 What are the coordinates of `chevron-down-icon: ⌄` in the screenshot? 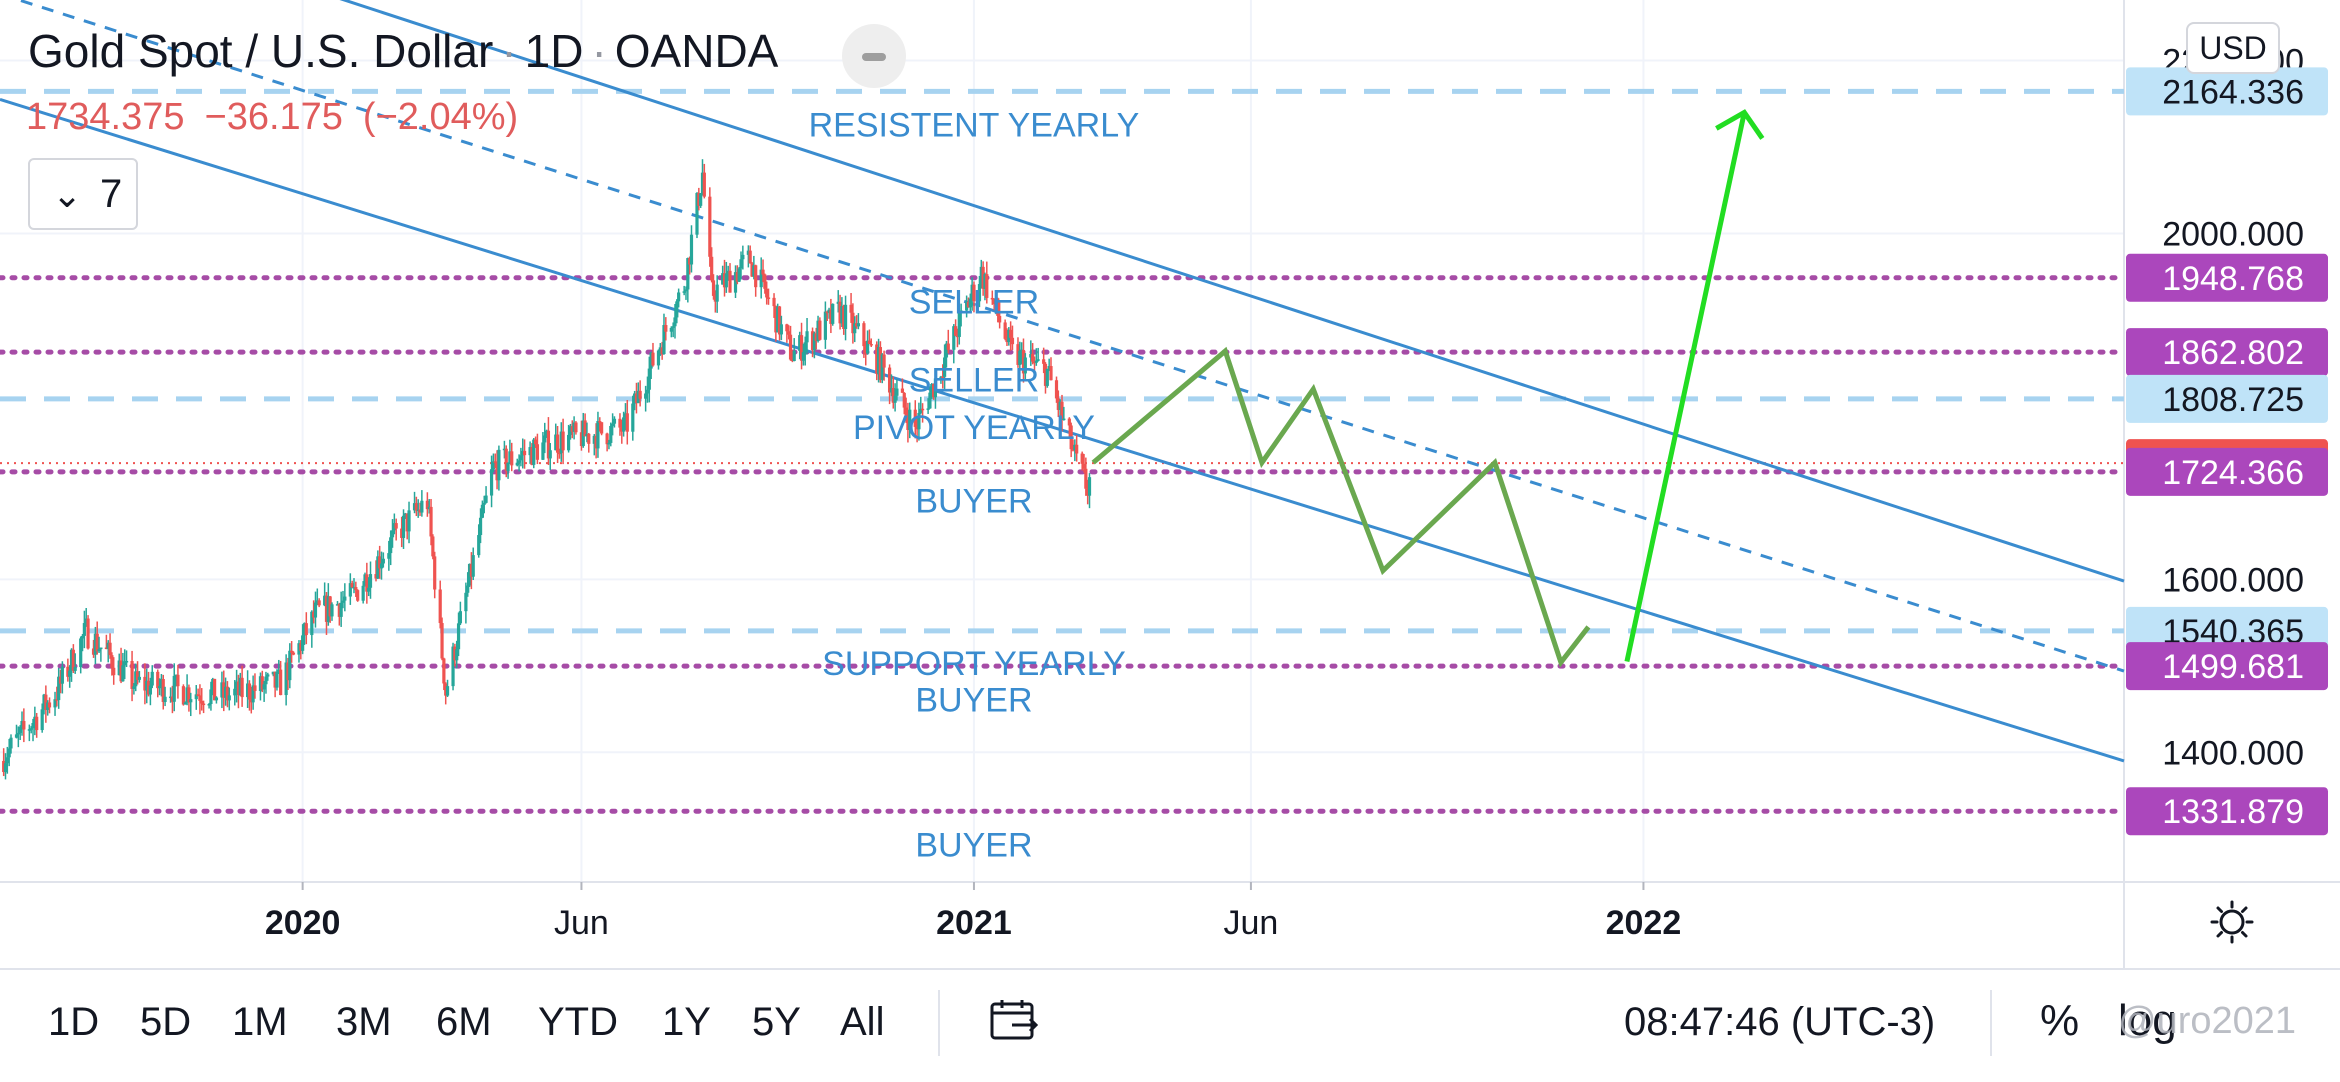 It's located at (67, 194).